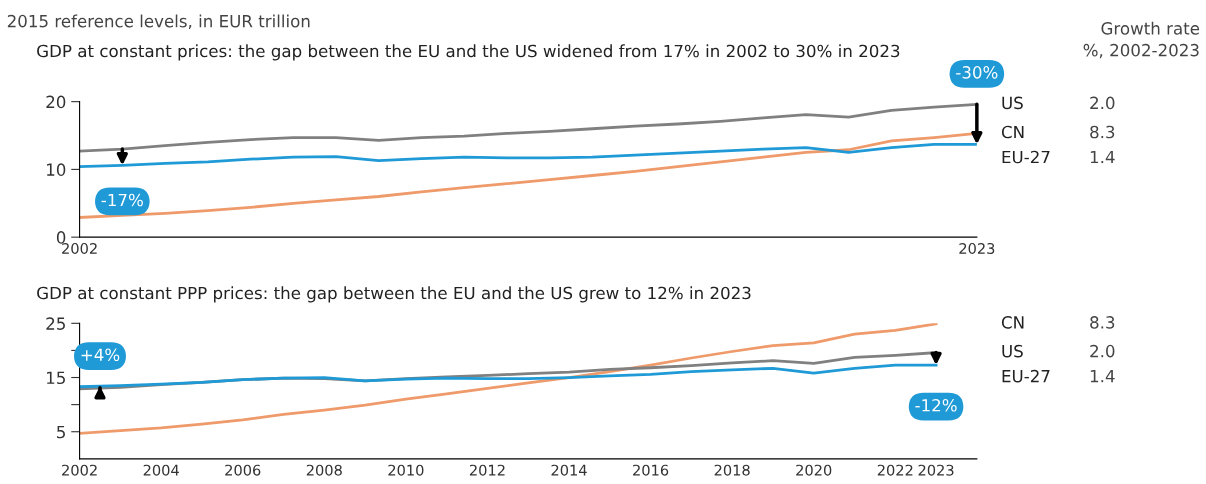 The image size is (1206, 484). I want to click on y-tick-label: 10, so click(56, 169).